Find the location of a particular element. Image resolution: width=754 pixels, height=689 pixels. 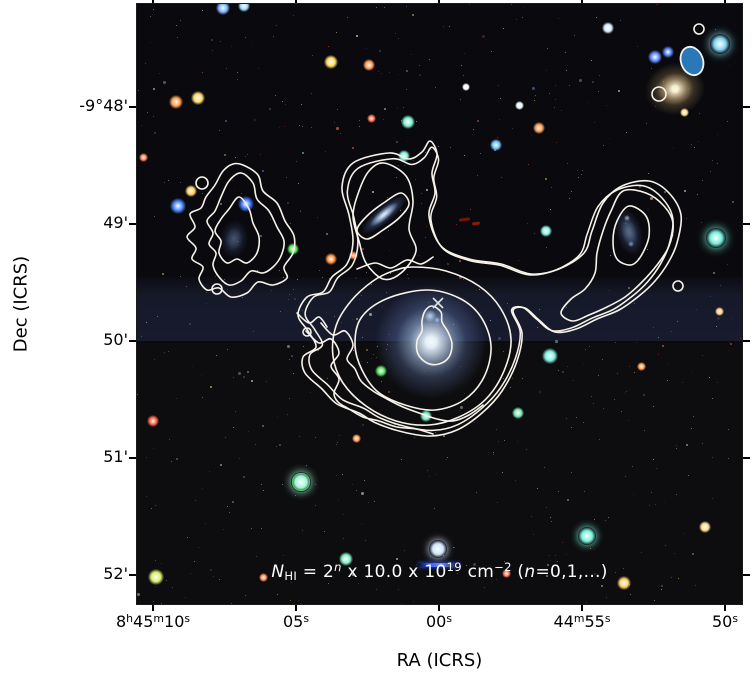

hi-contour-neck-strand is located at coordinates (395, 263).